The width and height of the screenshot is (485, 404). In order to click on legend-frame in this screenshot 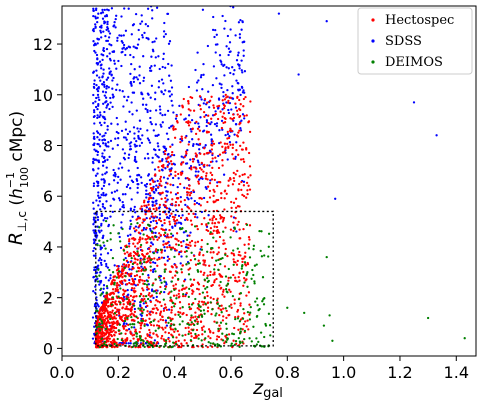, I will do `click(415, 41)`.